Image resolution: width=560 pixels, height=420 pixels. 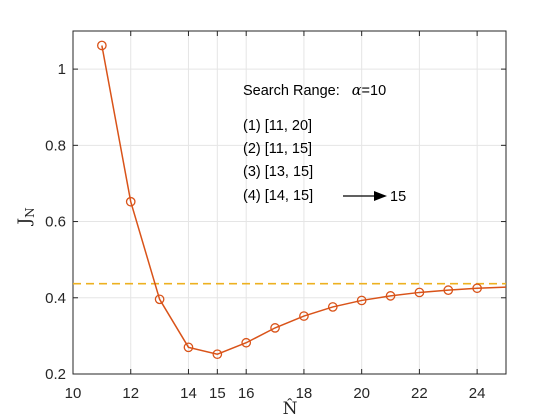 What do you see at coordinates (357, 91) in the screenshot?
I see `alpha-symbol: α` at bounding box center [357, 91].